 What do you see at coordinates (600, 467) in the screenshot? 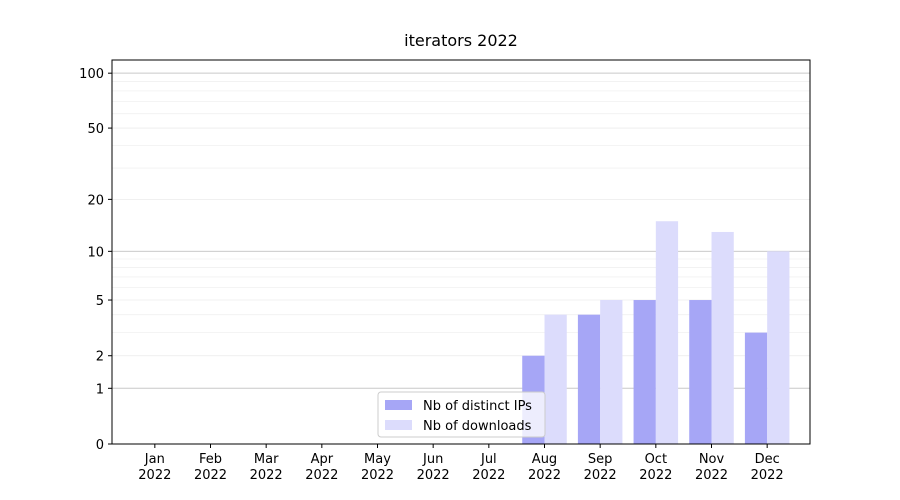
I see `x-tick-label: Sep 2022` at bounding box center [600, 467].